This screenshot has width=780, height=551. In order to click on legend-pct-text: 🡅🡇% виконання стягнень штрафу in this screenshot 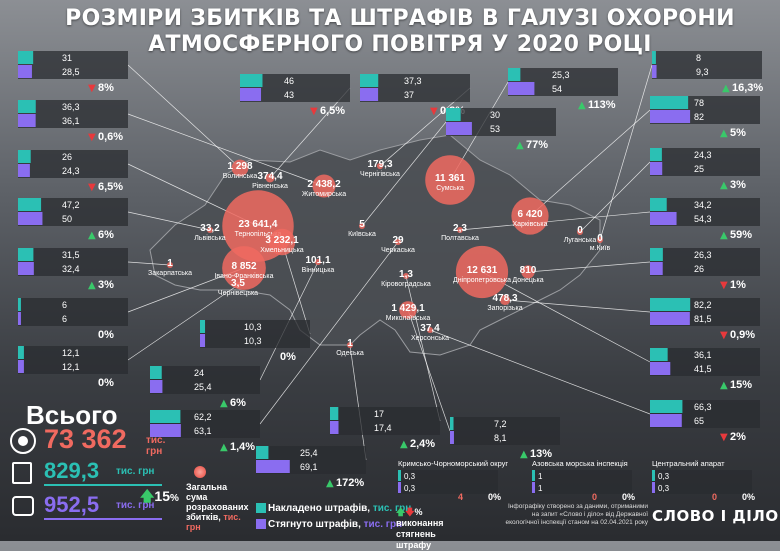, I will do `click(420, 528)`.